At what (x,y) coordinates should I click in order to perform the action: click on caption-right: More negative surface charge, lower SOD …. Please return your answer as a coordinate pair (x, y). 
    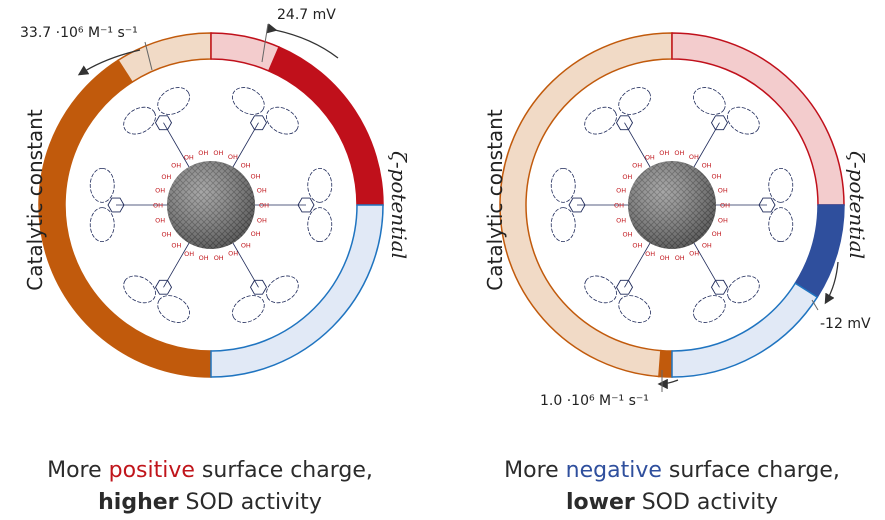
    Looking at the image, I should click on (672, 487).